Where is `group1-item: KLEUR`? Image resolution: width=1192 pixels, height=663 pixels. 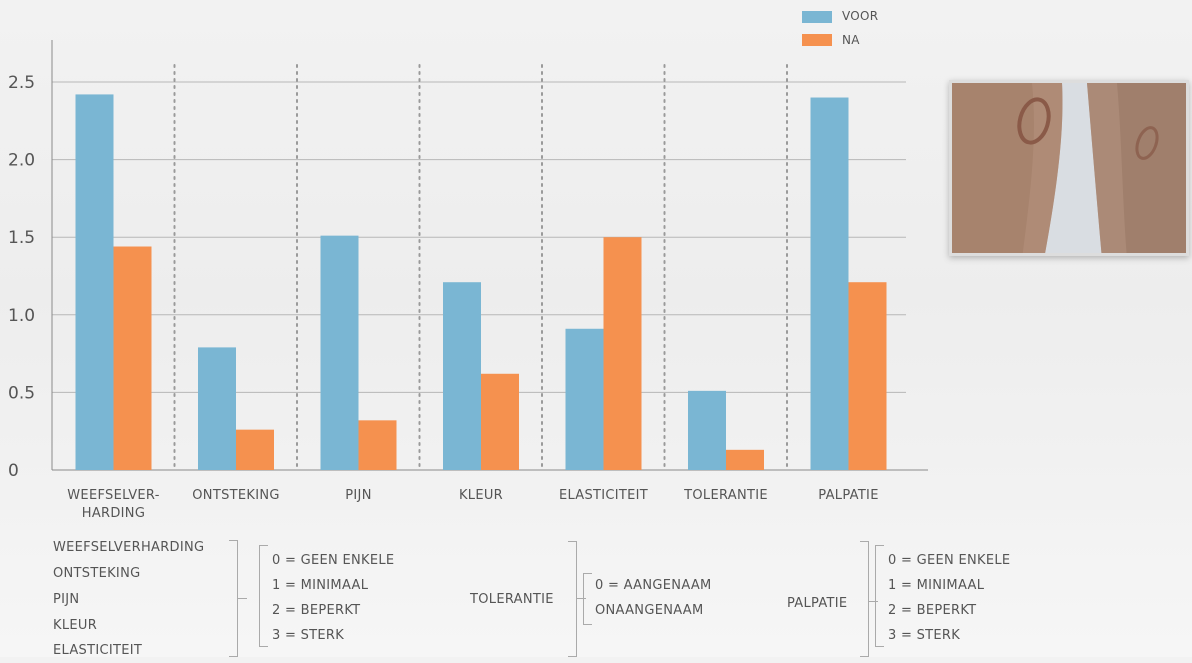
group1-item: KLEUR is located at coordinates (75, 625).